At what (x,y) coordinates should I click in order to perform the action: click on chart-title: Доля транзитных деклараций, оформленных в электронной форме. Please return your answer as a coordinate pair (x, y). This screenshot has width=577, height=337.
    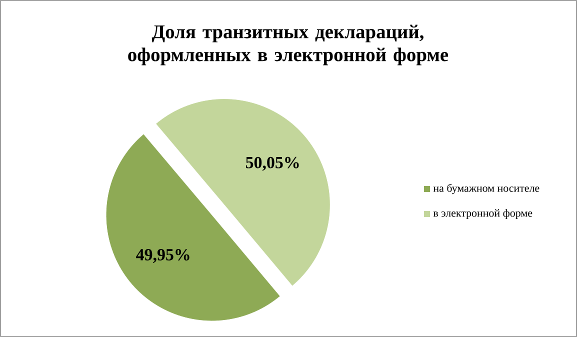
    Looking at the image, I should click on (288, 45).